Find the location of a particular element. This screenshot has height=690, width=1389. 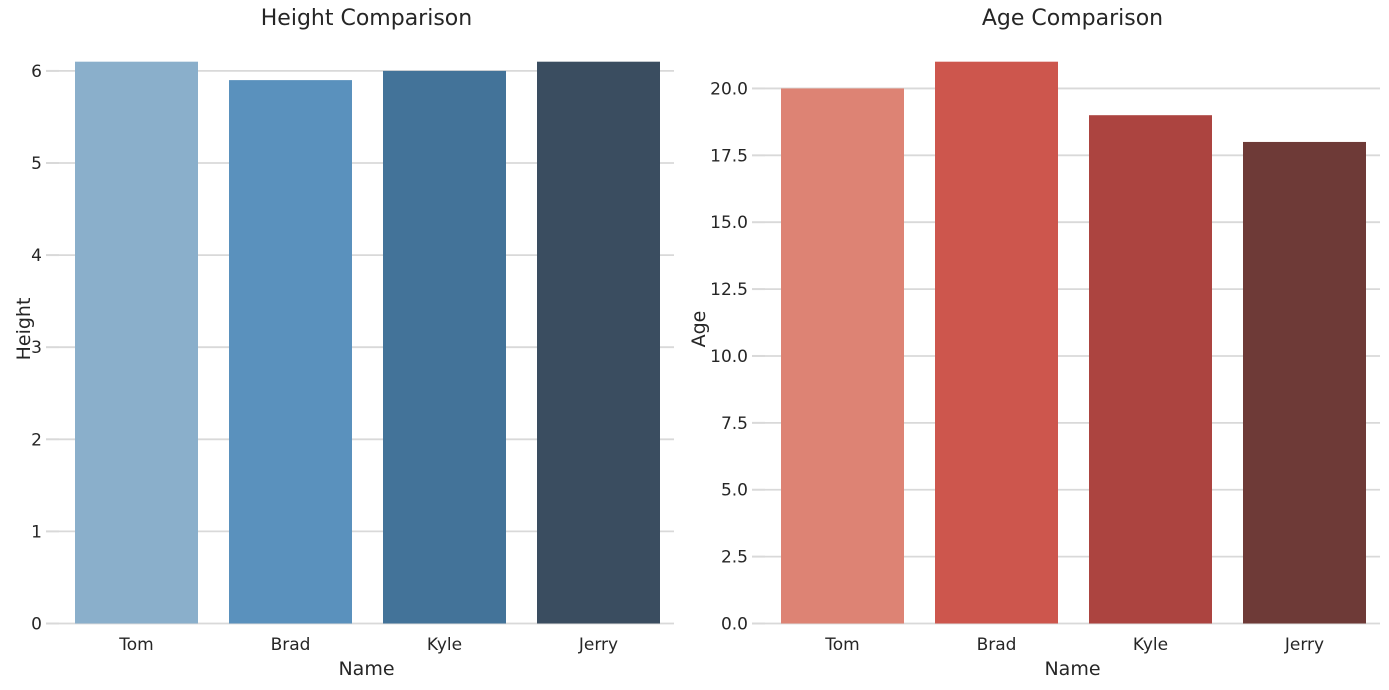

y-tick-label: 0 is located at coordinates (36, 625).